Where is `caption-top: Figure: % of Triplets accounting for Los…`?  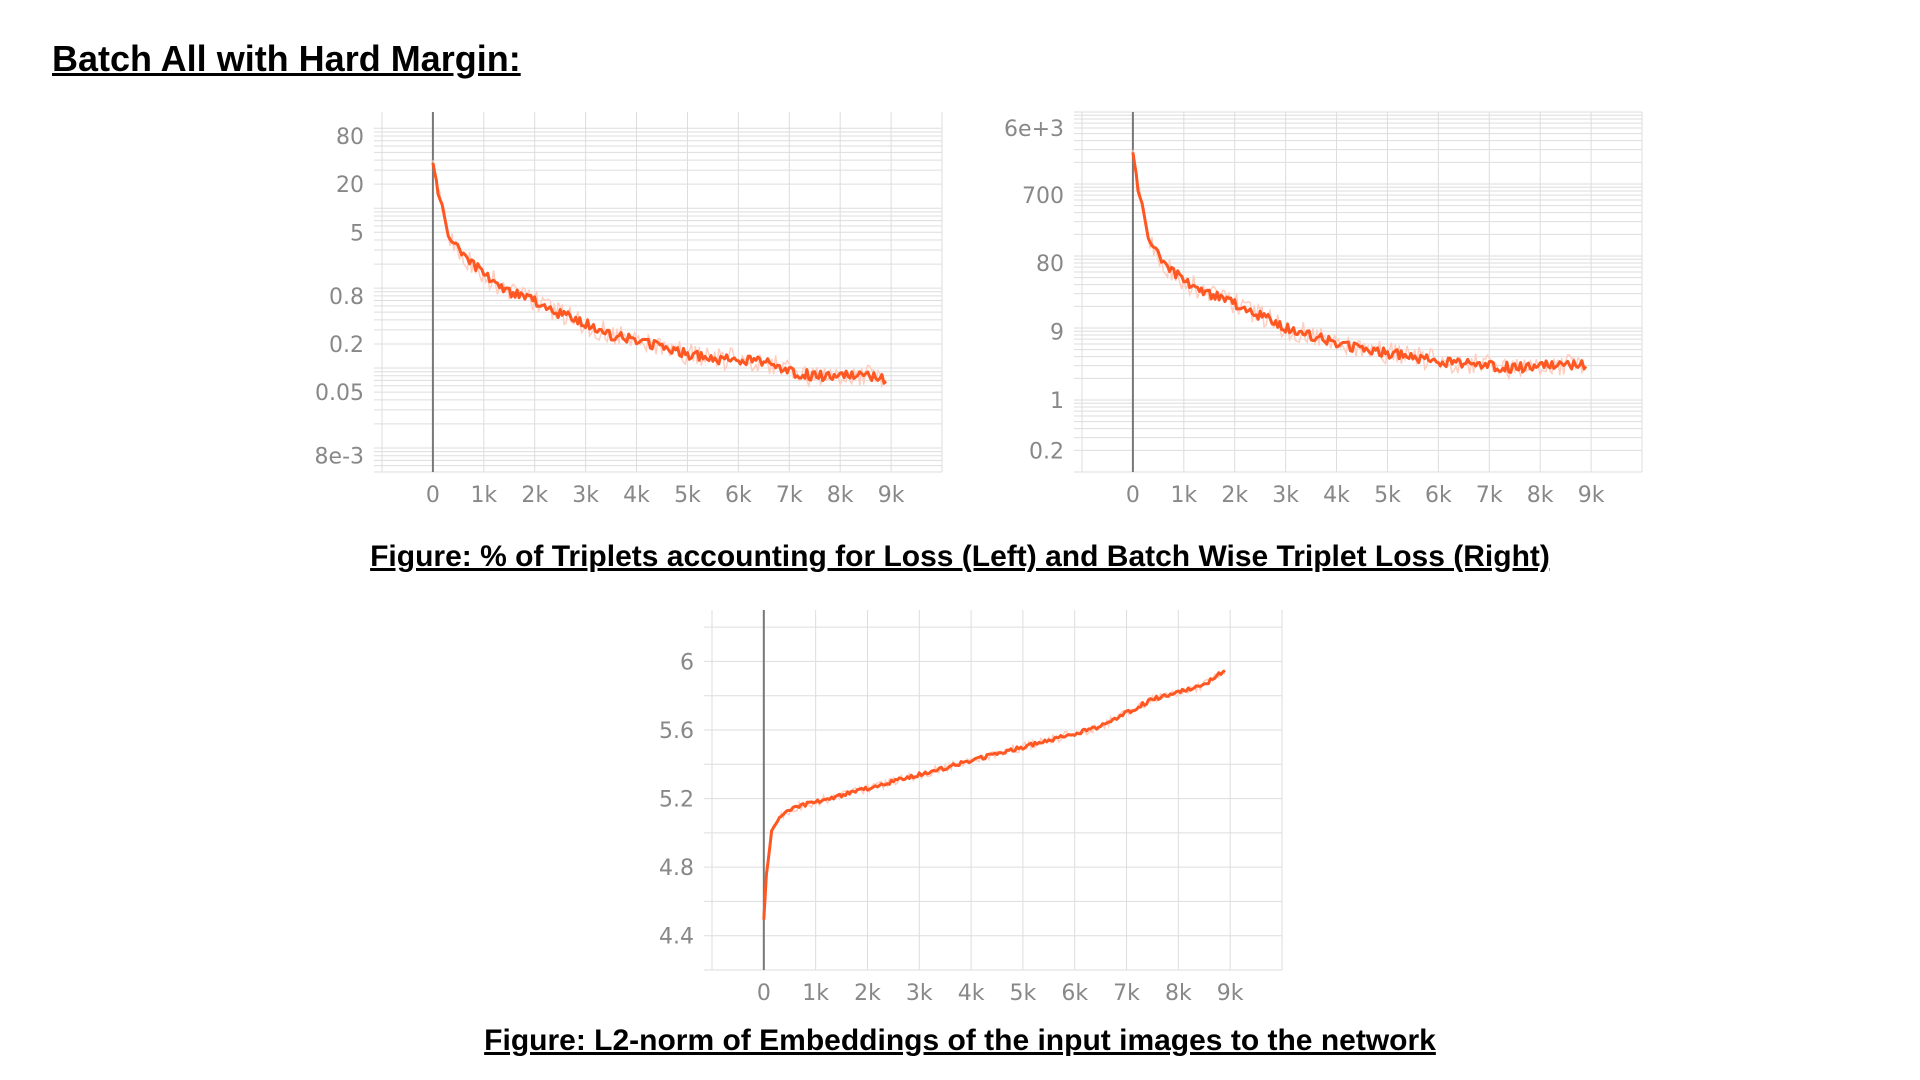
caption-top: Figure: % of Triplets accounting for Los… is located at coordinates (960, 556).